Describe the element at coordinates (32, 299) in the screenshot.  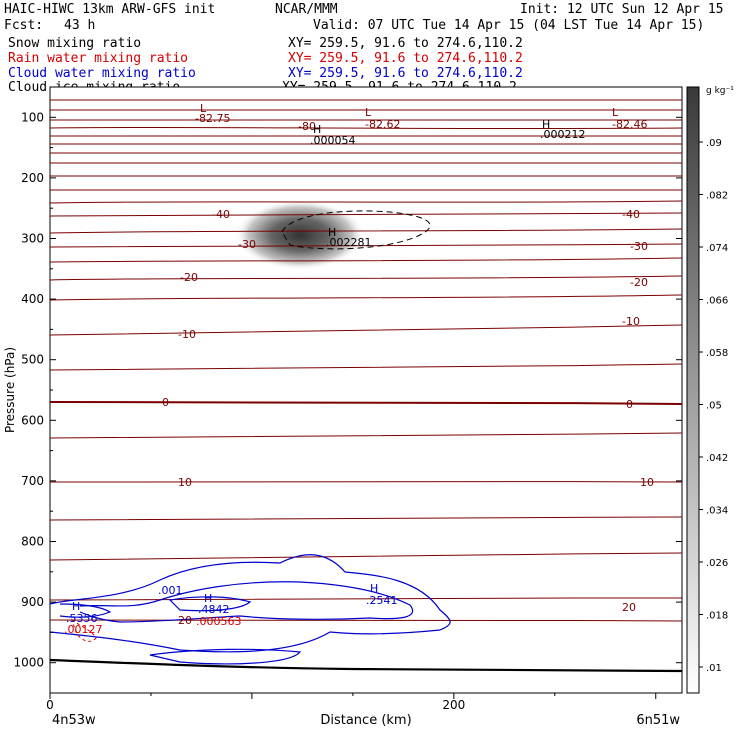
I see `y-tick-label: 400` at that location.